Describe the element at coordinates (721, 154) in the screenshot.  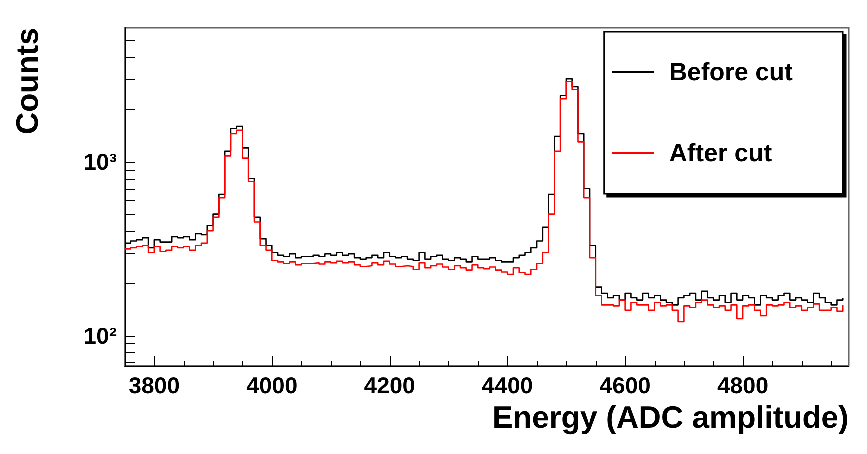
I see `legend-label: After cut` at that location.